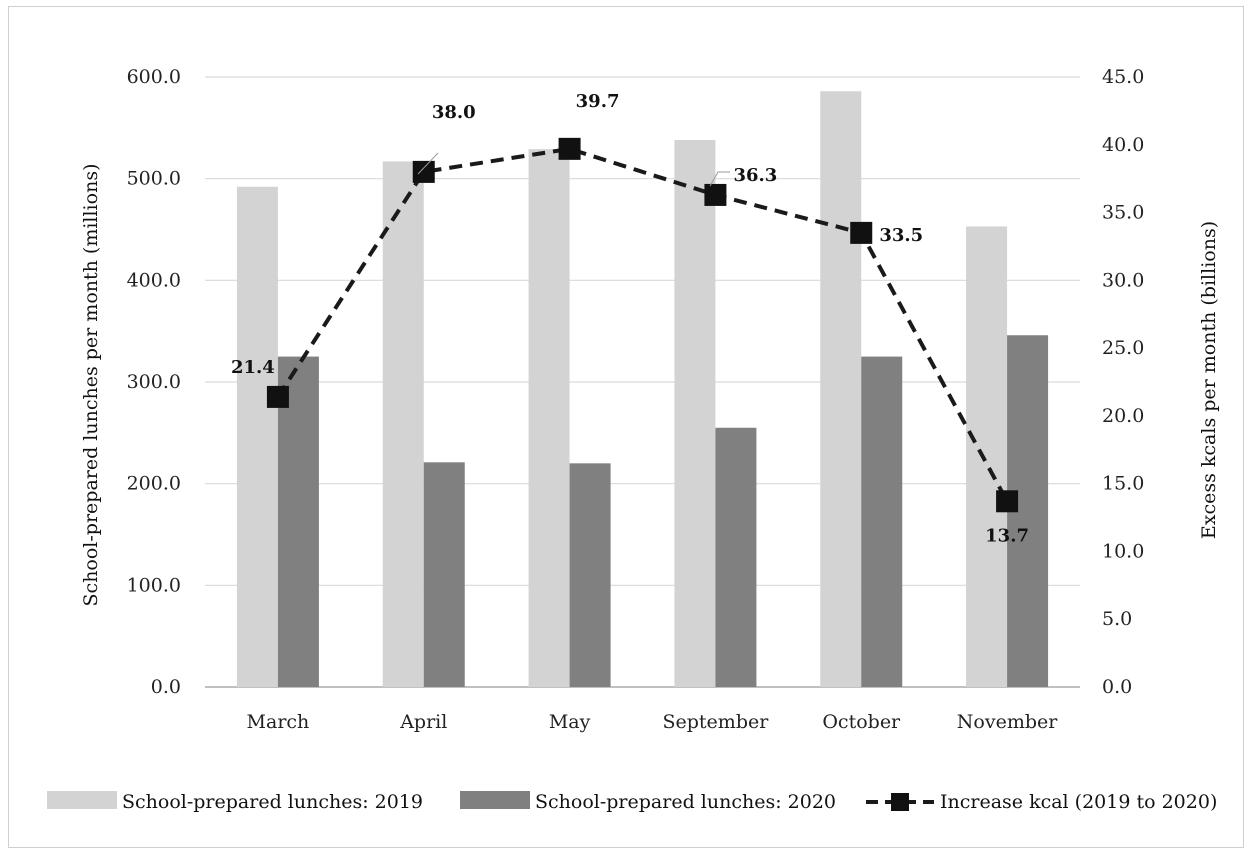  What do you see at coordinates (1078, 802) in the screenshot?
I see `legend-label-kcal: Increase kcal (2019 to 2020)` at bounding box center [1078, 802].